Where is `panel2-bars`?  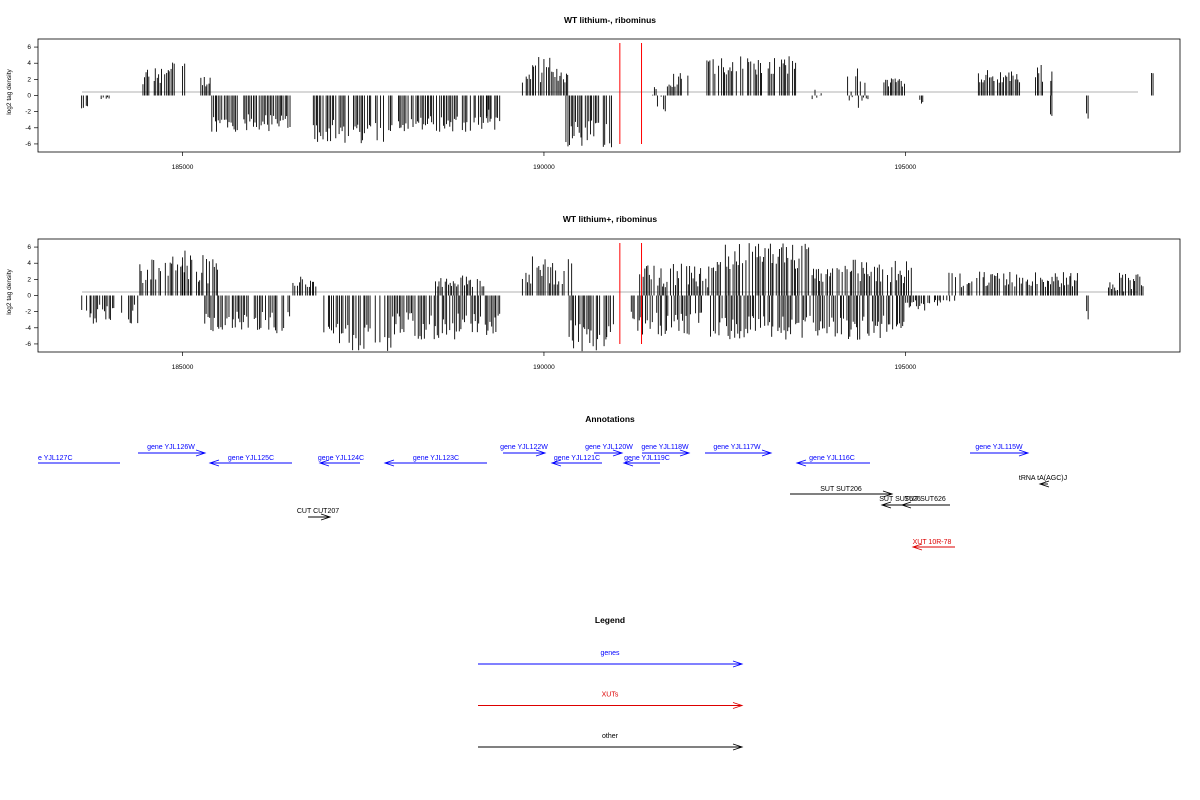
panel2-bars is located at coordinates (612, 297).